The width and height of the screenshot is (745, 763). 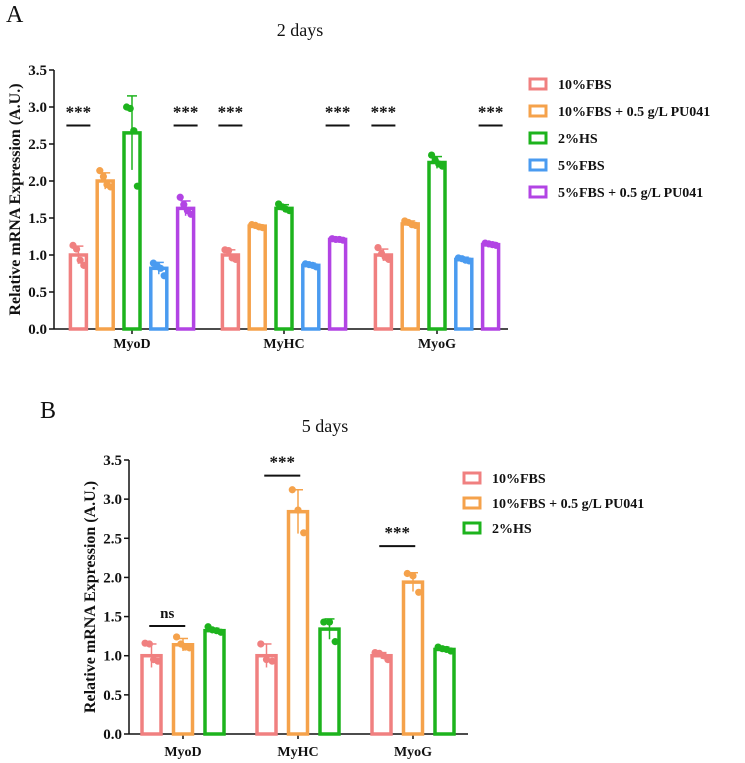 What do you see at coordinates (325, 426) in the screenshot?
I see `chart-title: 5 days` at bounding box center [325, 426].